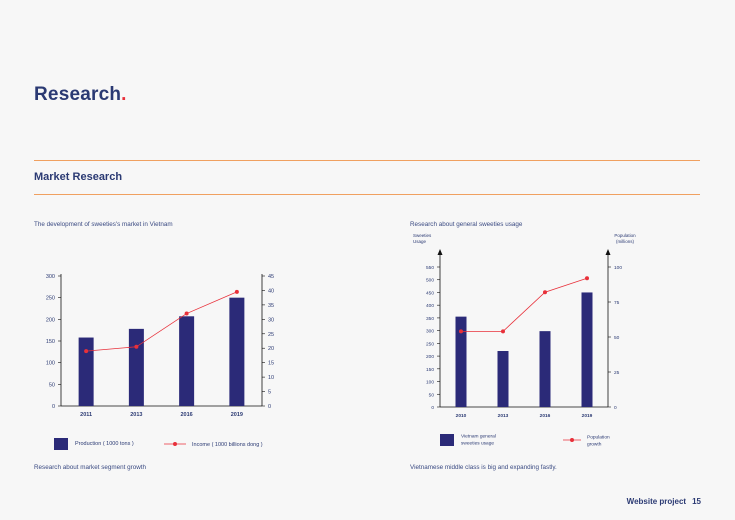 The height and width of the screenshot is (520, 735). What do you see at coordinates (271, 349) in the screenshot?
I see `y2-tick-label: 20` at bounding box center [271, 349].